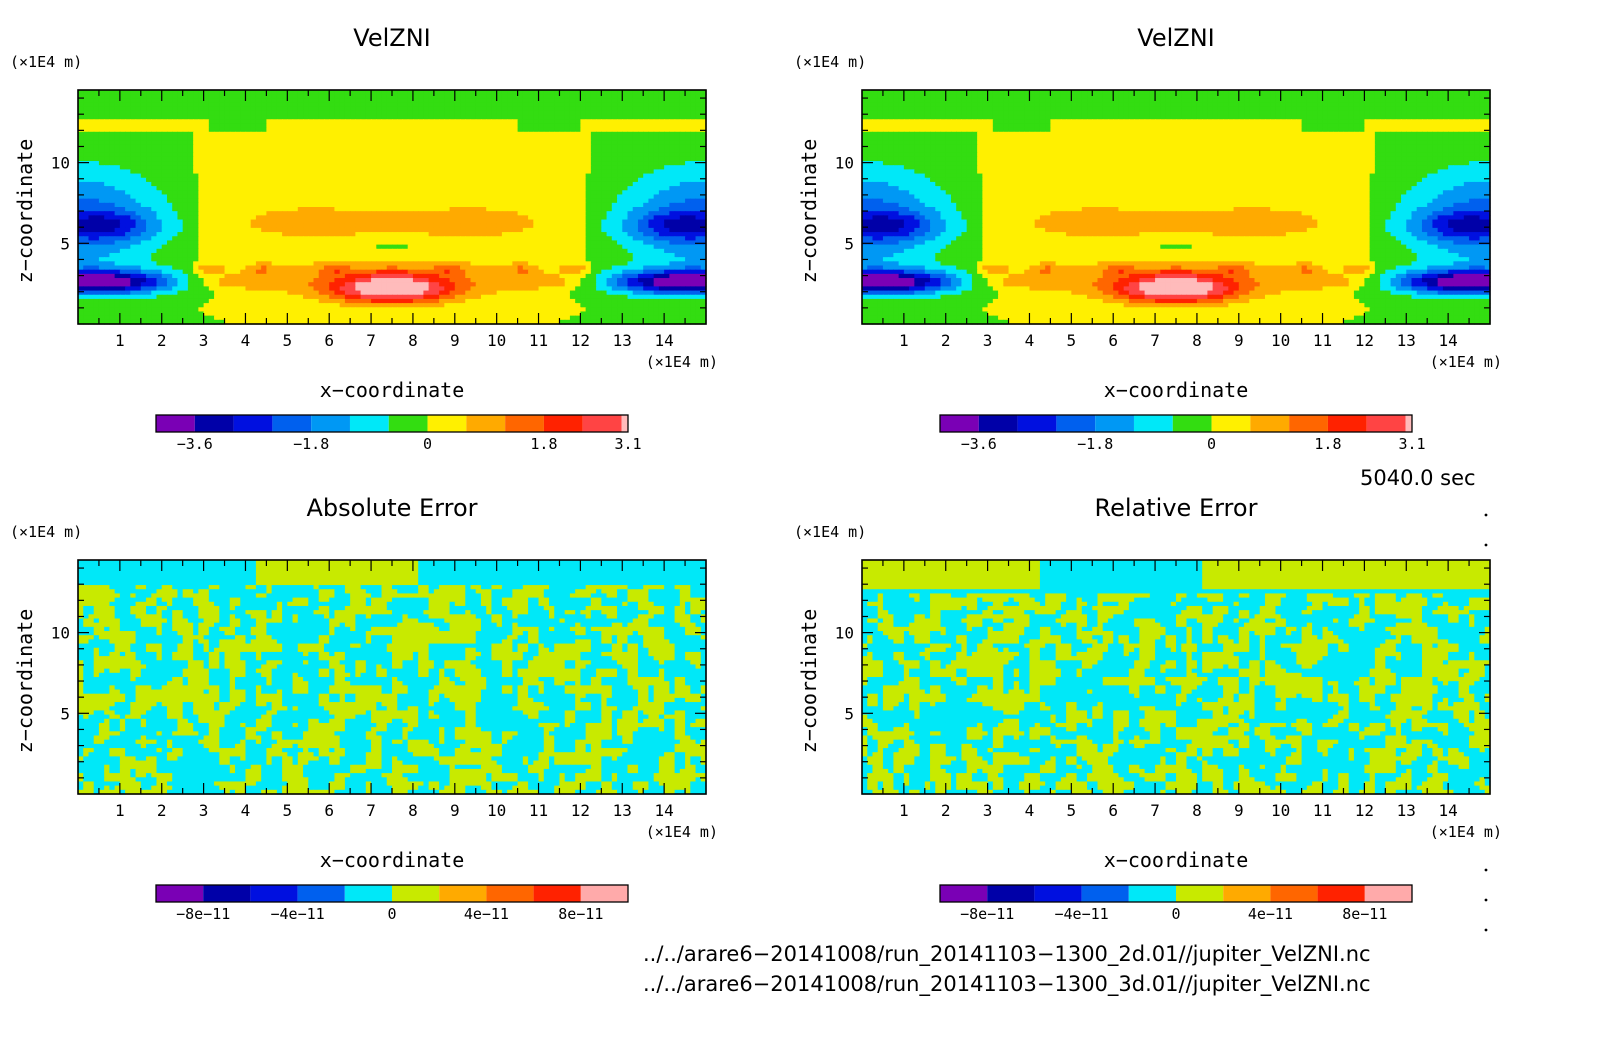  What do you see at coordinates (1270, 914) in the screenshot?
I see `colorbar-tick-label: 4e−11` at bounding box center [1270, 914].